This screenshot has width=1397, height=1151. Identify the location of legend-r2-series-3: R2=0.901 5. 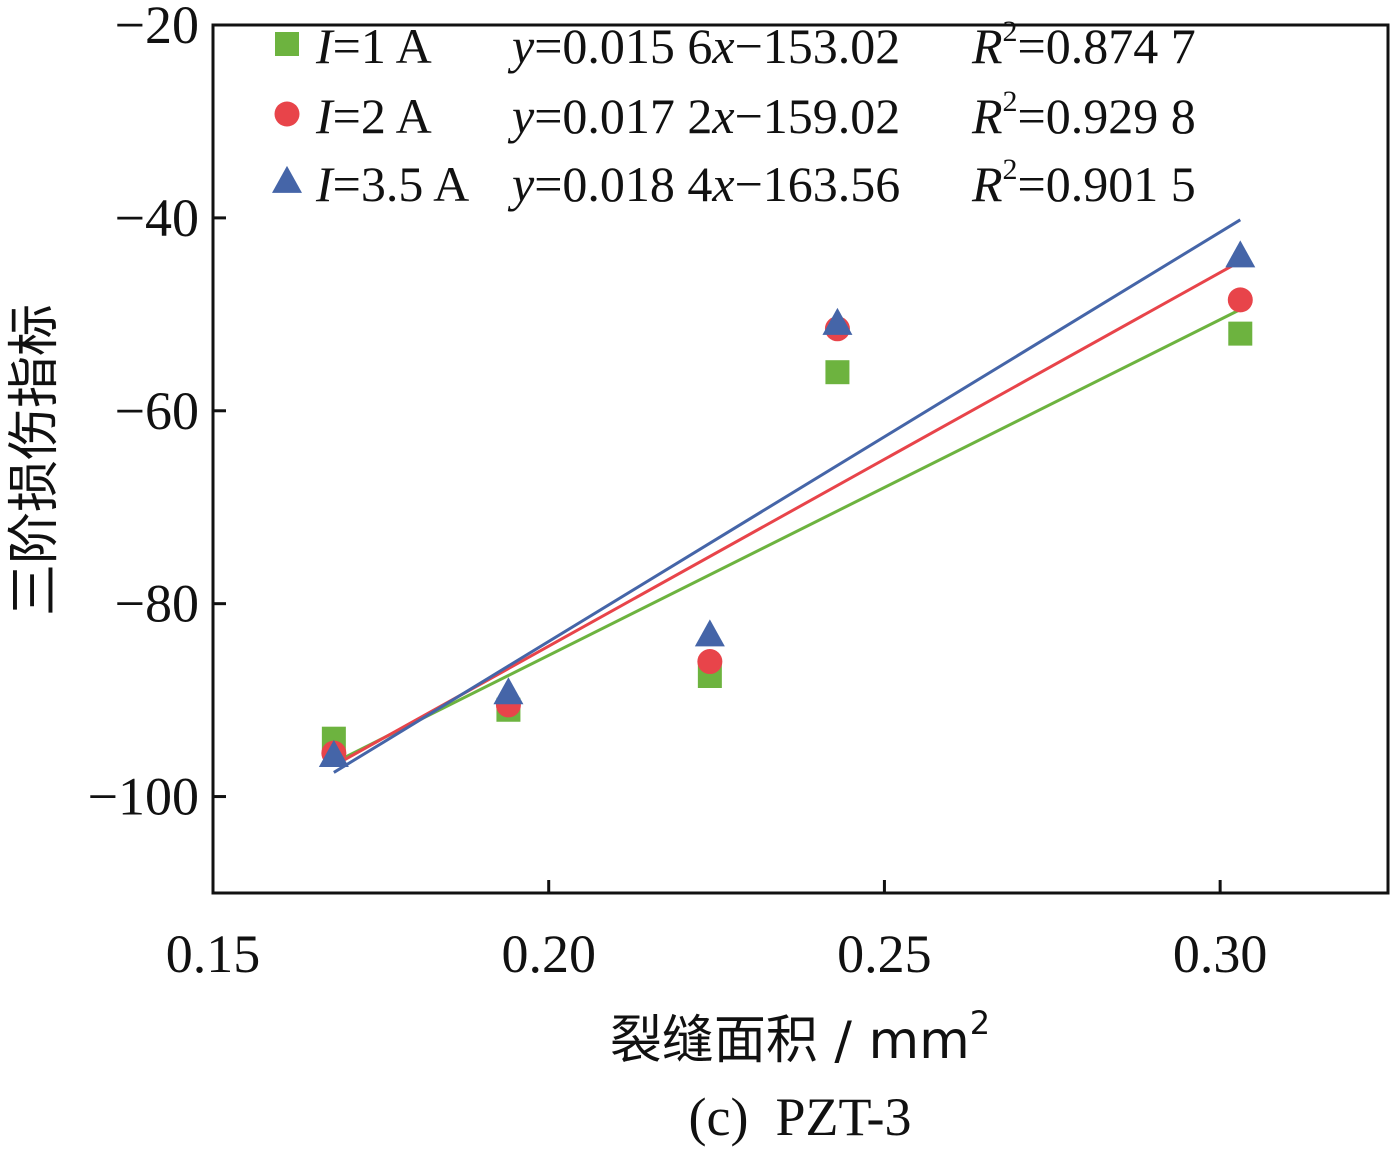
(1083, 182).